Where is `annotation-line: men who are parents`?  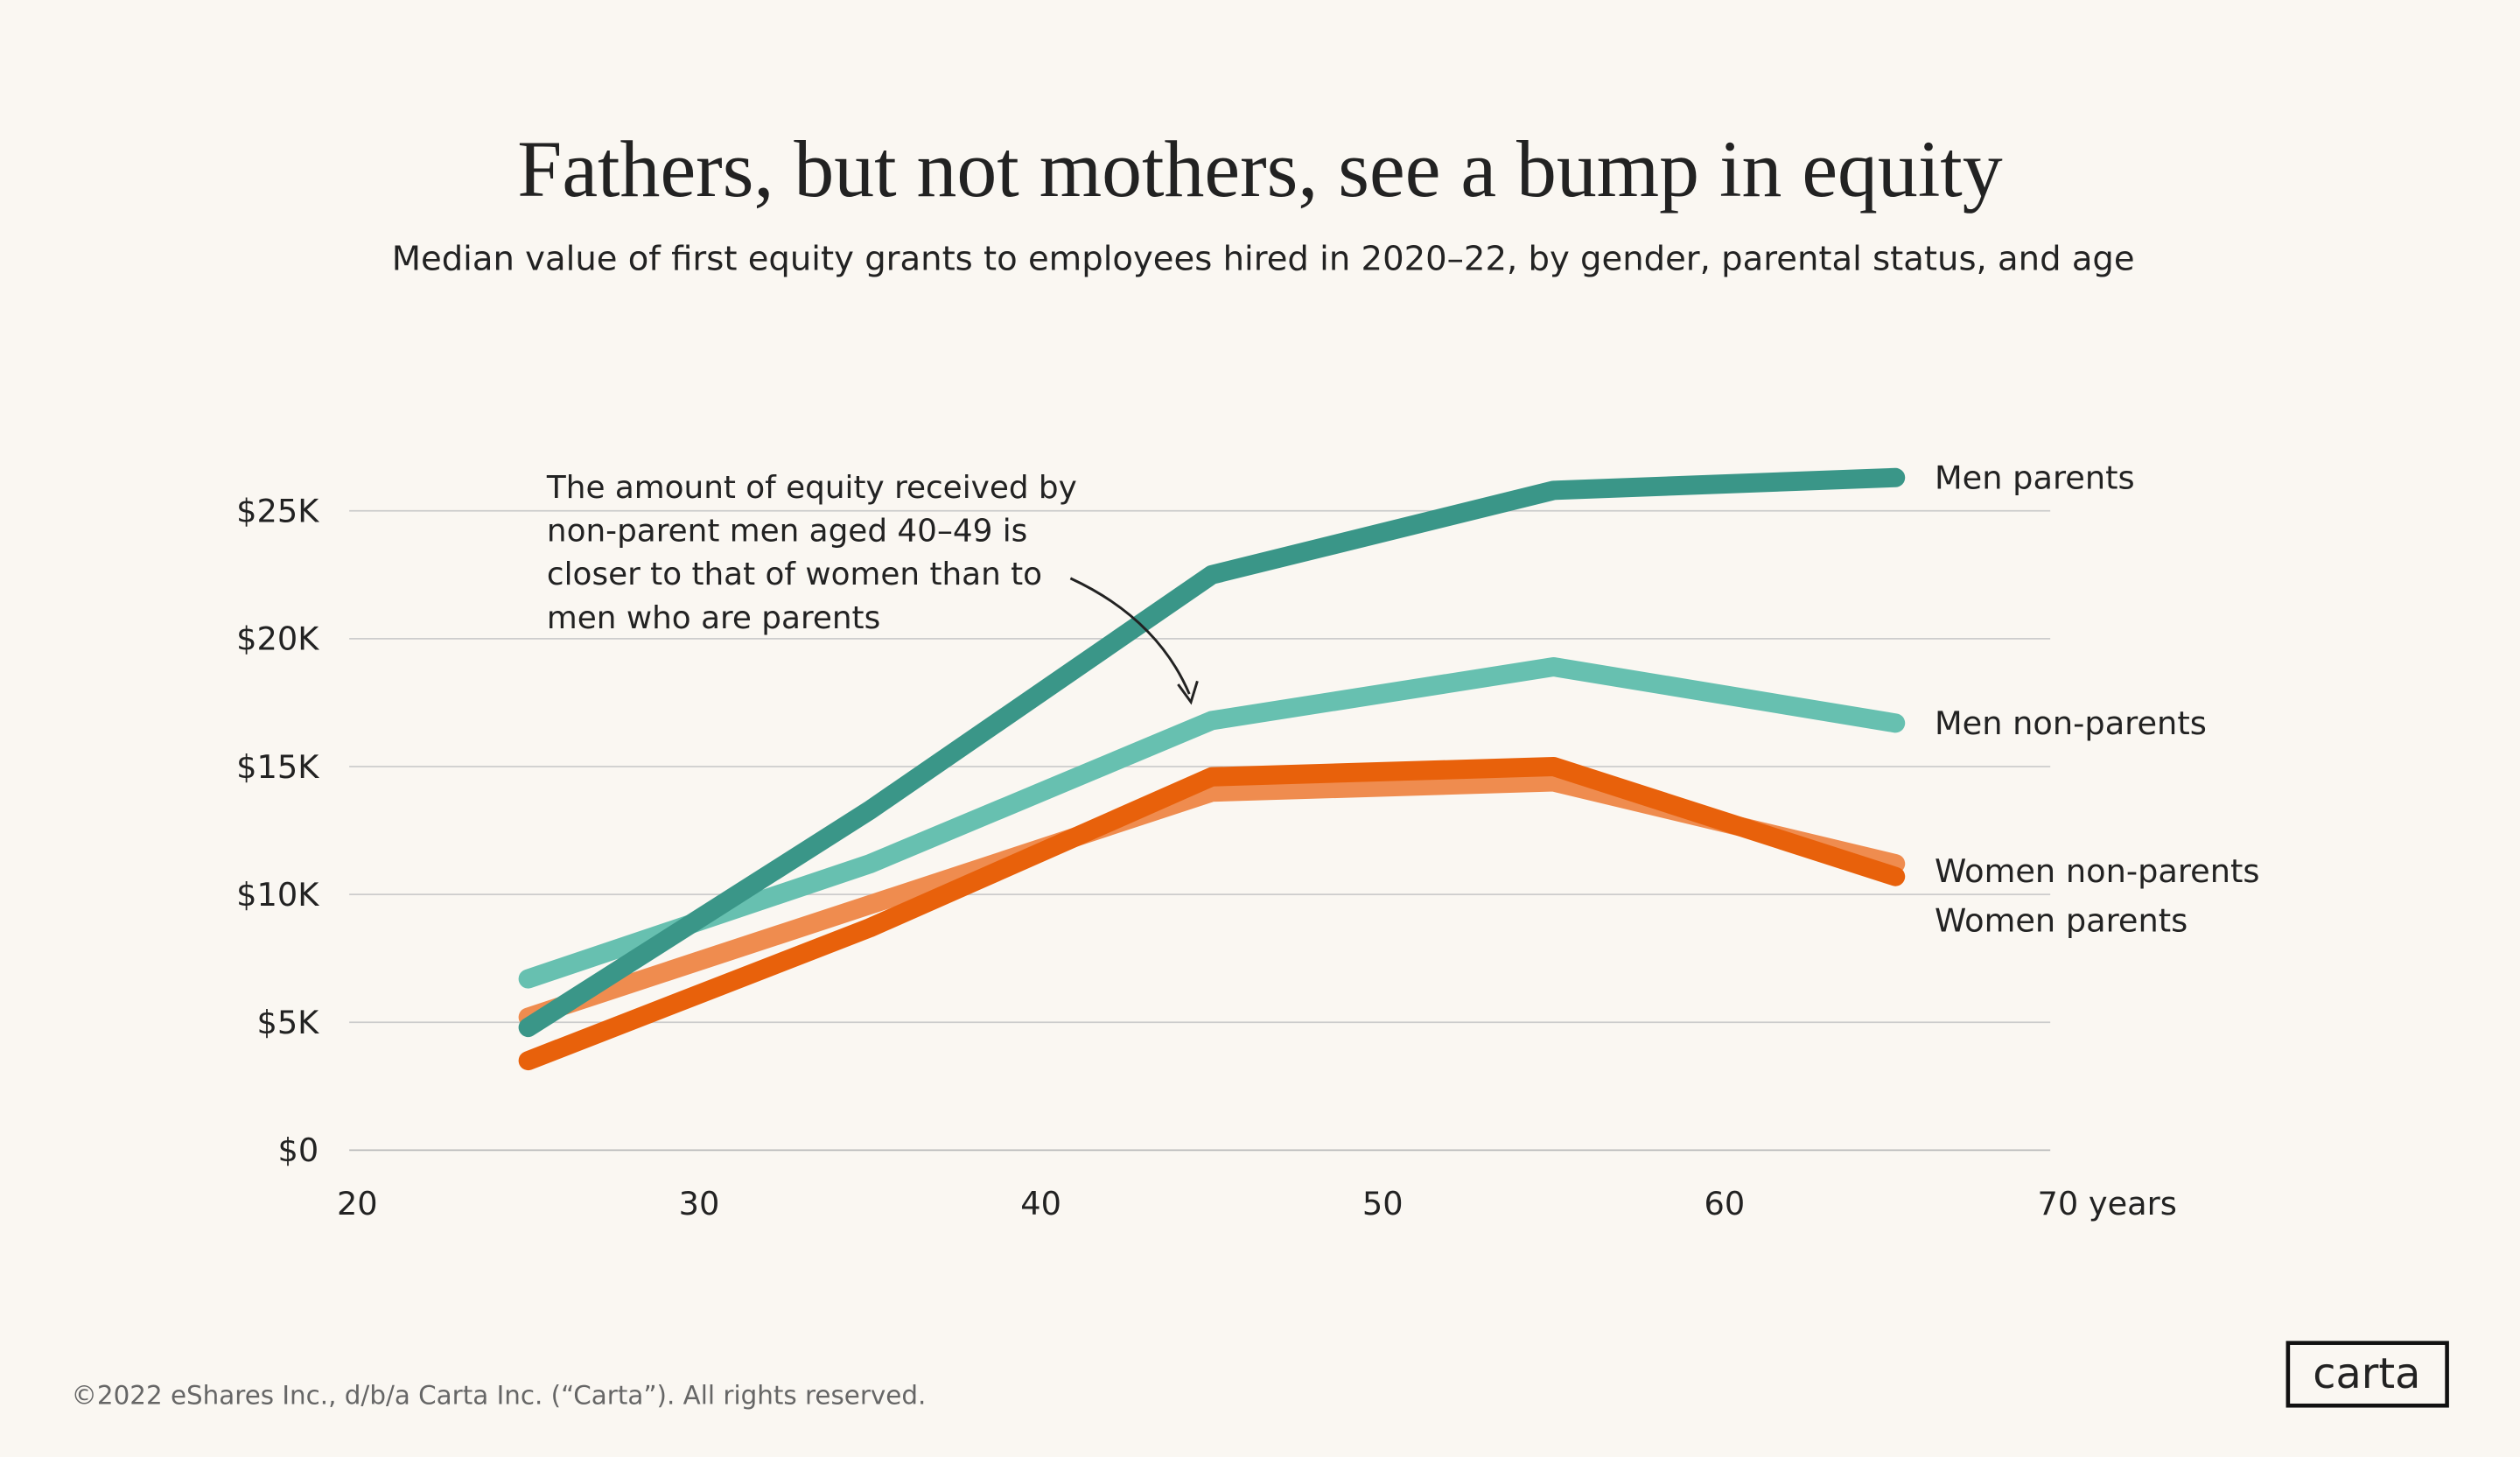 annotation-line: men who are parents is located at coordinates (713, 618).